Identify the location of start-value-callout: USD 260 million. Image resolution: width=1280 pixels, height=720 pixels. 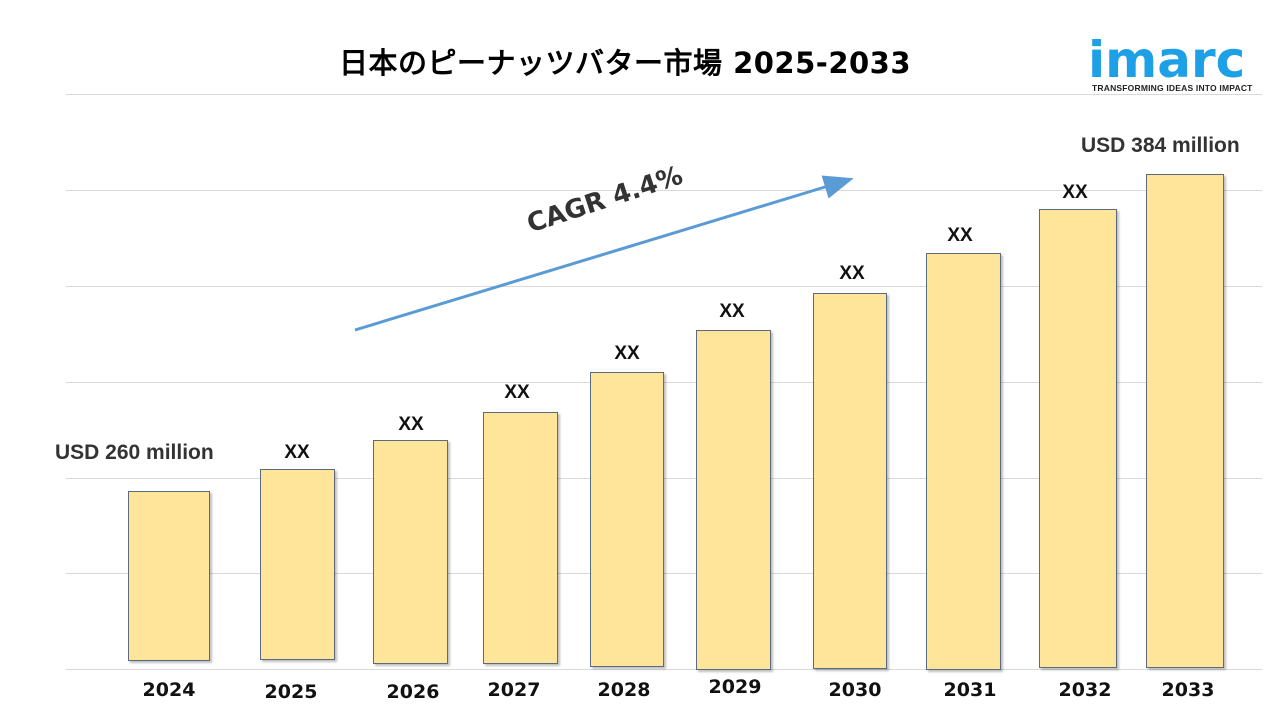
(134, 452).